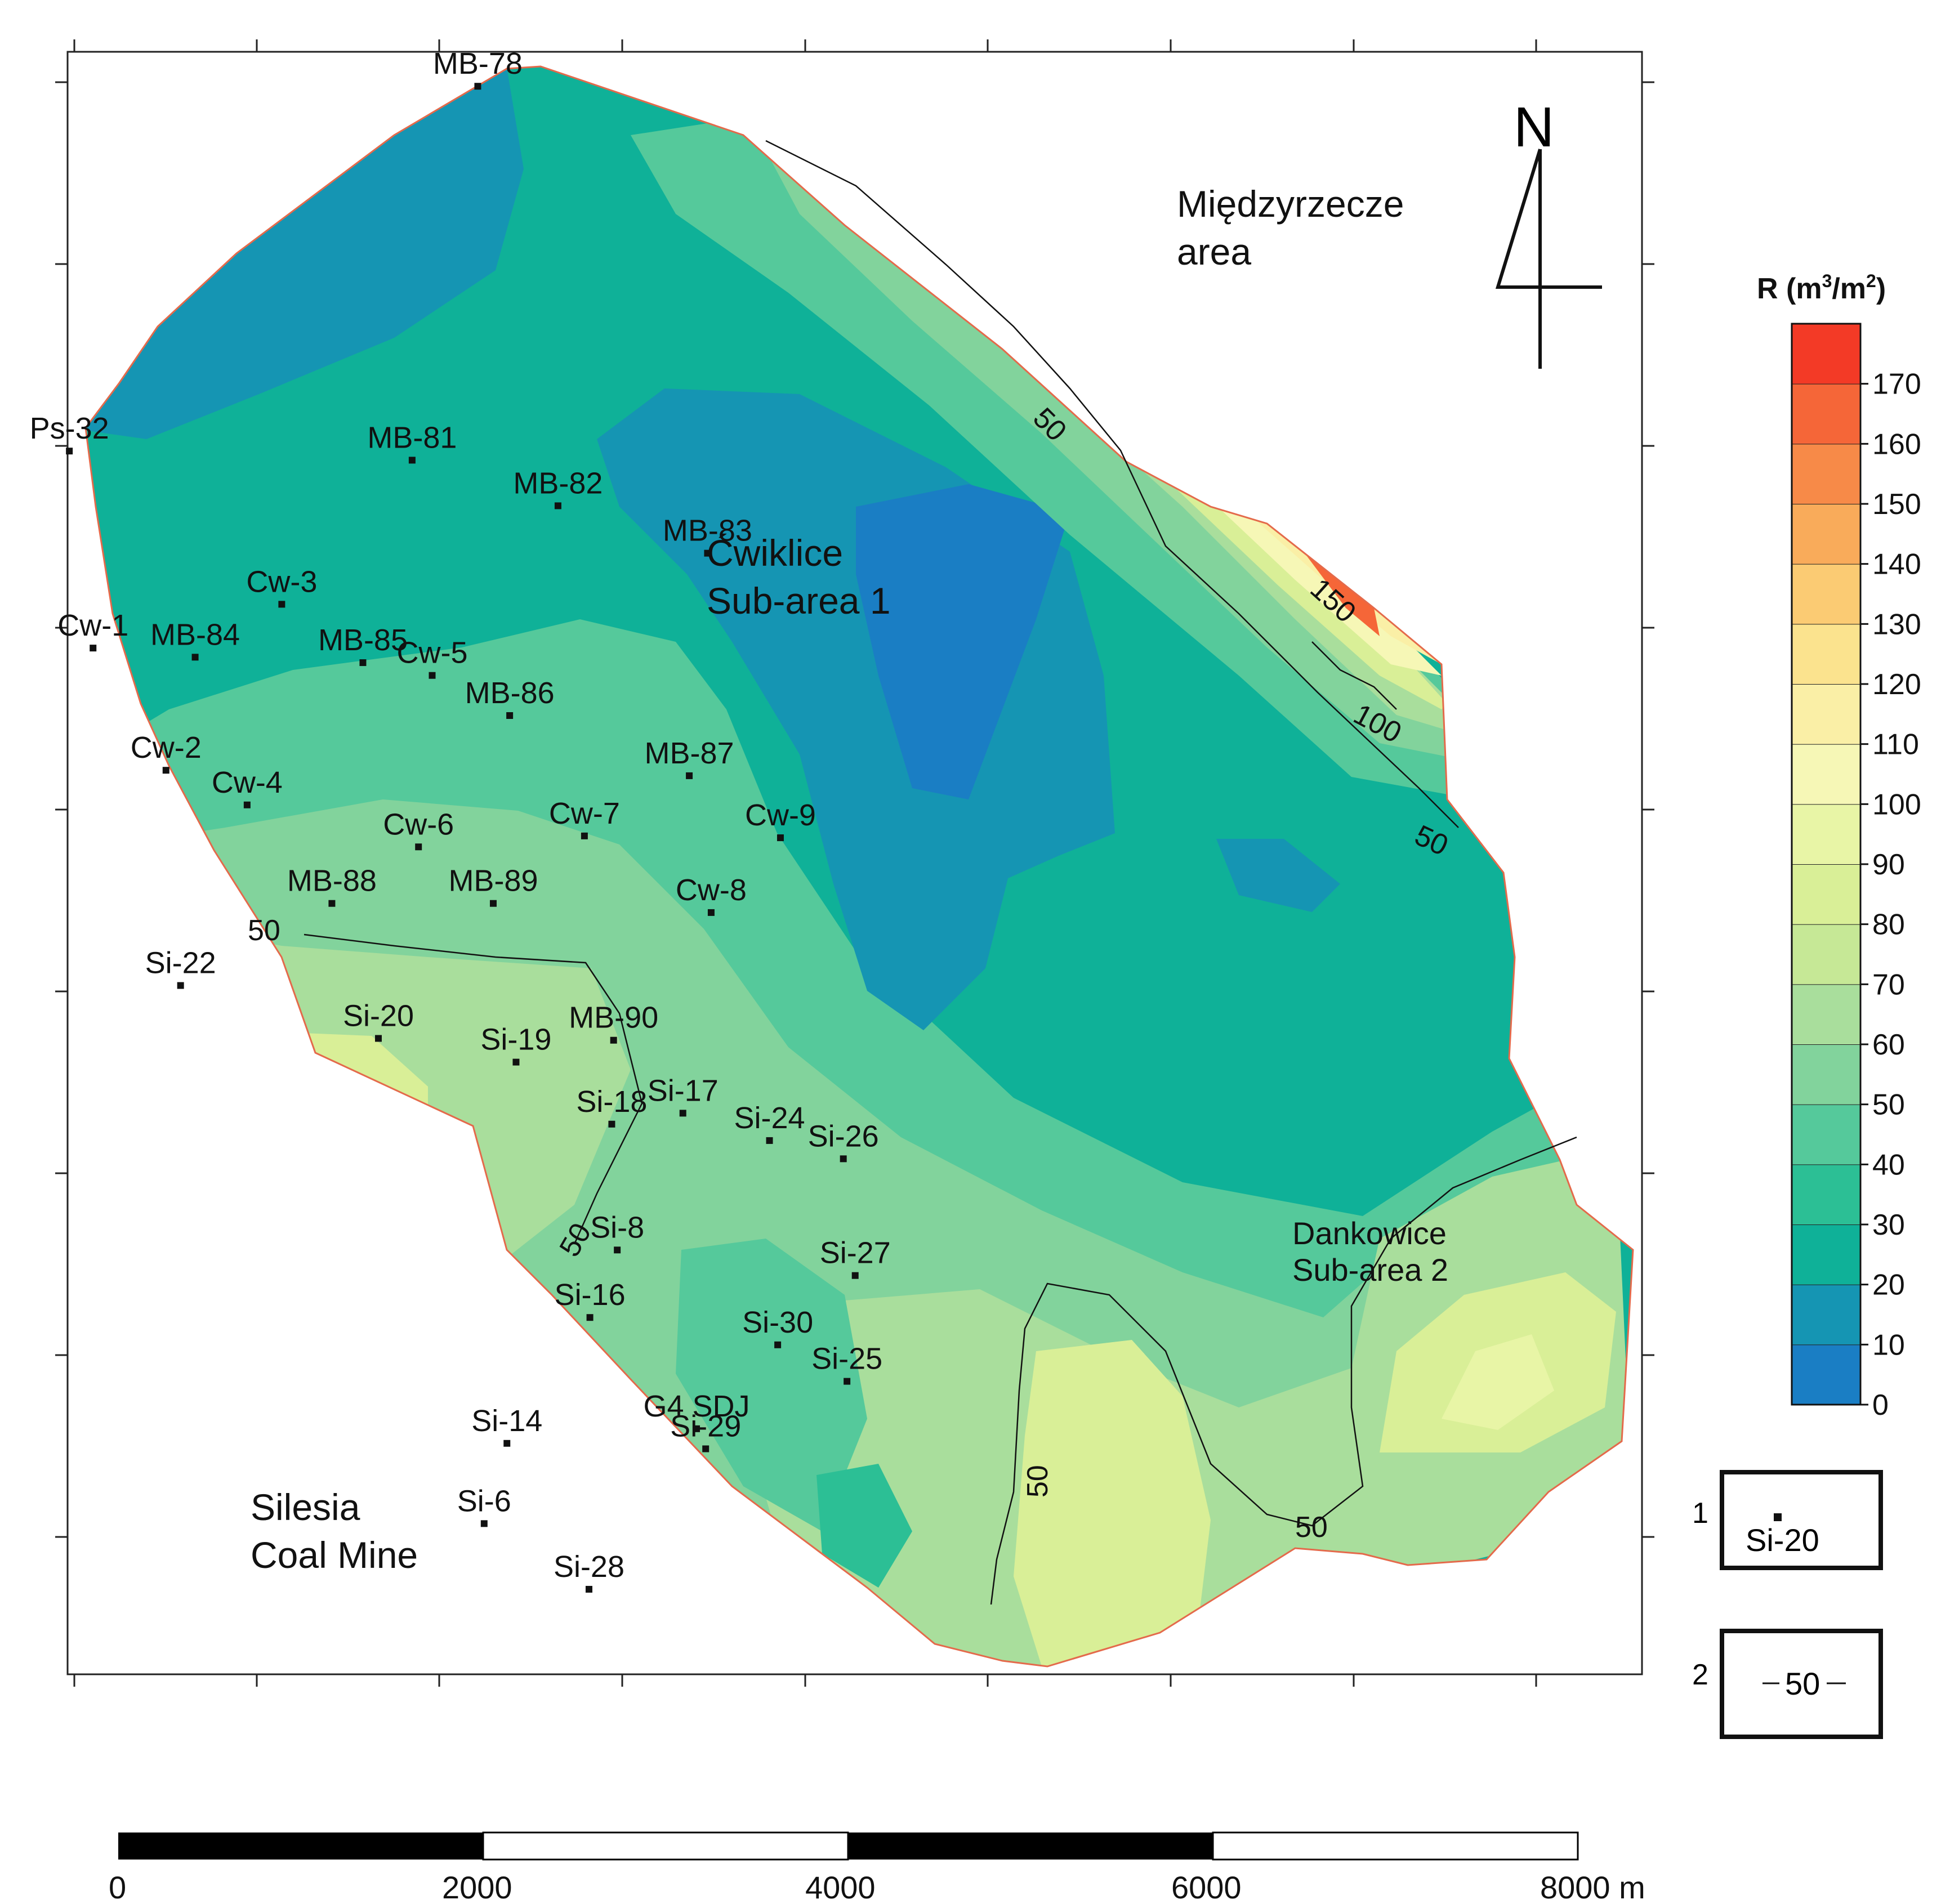 This screenshot has height=1904, width=1941. I want to click on borehole-marker-icon, so click(1778, 1517).